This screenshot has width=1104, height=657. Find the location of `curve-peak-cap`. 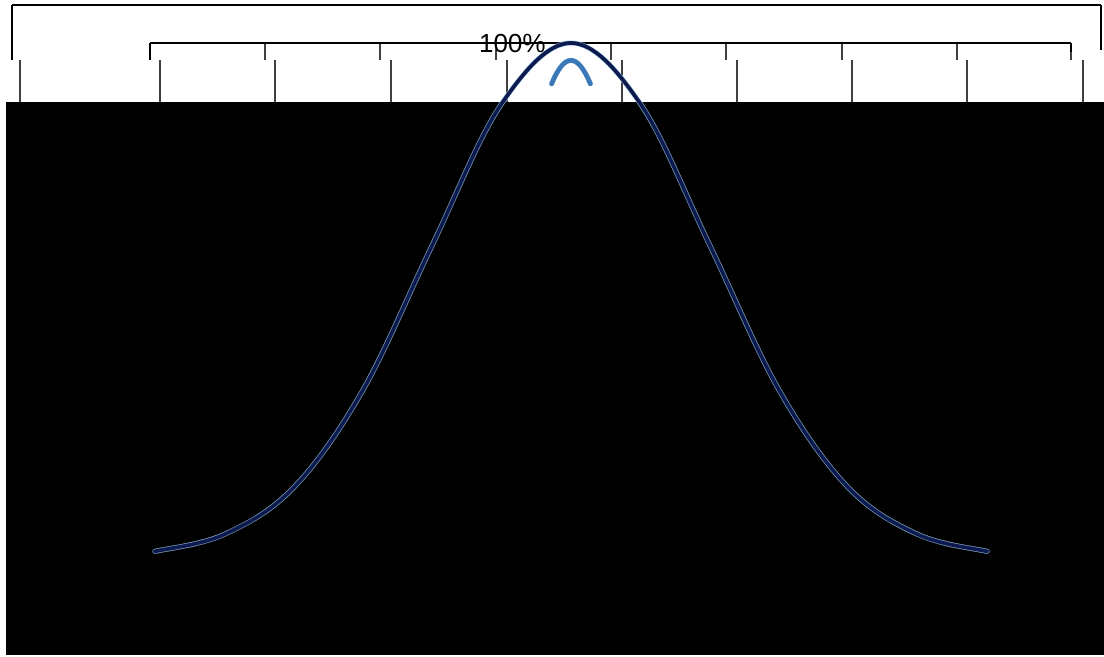

curve-peak-cap is located at coordinates (571, 72).